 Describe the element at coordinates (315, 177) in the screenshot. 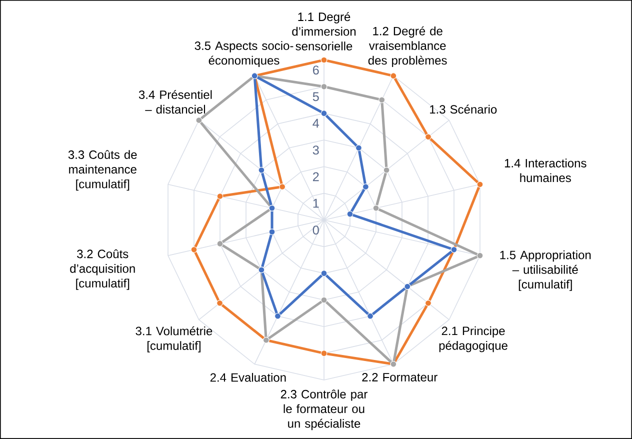

I see `y-tick-label: 2` at that location.